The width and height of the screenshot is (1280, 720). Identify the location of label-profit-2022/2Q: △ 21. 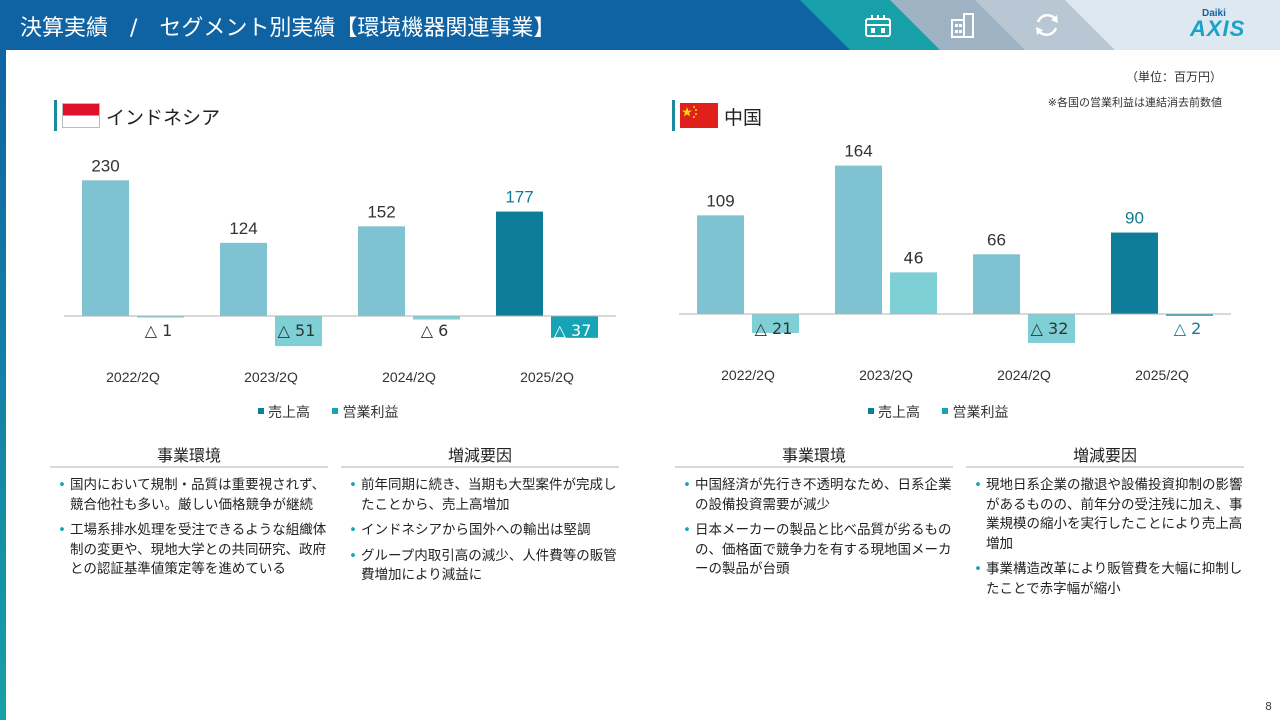
(774, 328).